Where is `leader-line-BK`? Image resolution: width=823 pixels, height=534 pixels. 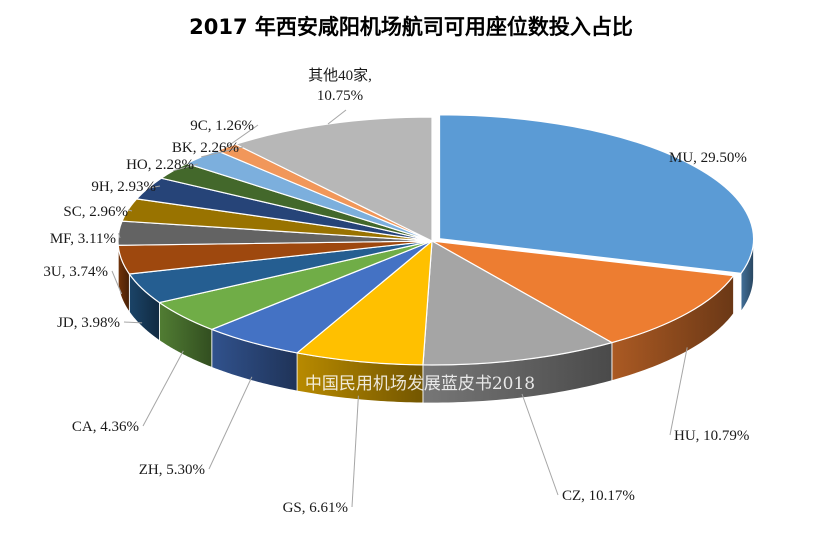 leader-line-BK is located at coordinates (222, 152).